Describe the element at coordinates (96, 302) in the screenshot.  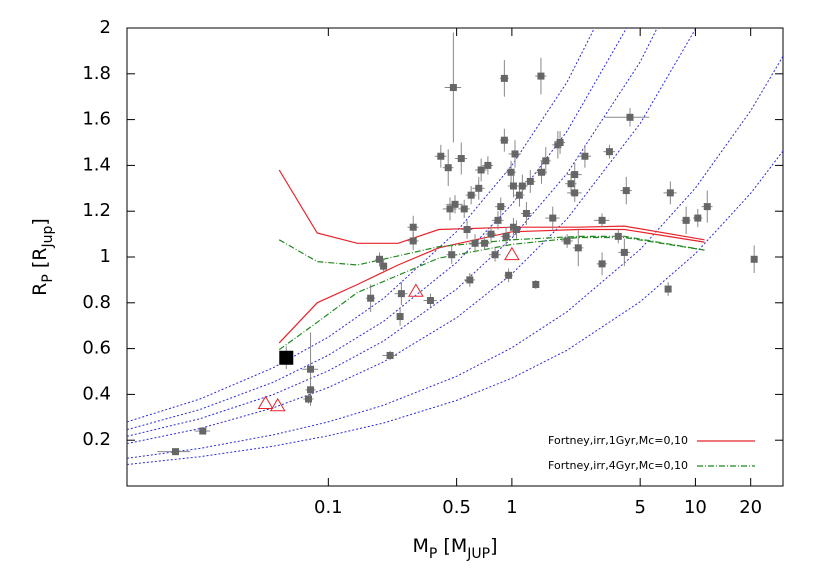
I see `y-tick-label: 0.8` at that location.